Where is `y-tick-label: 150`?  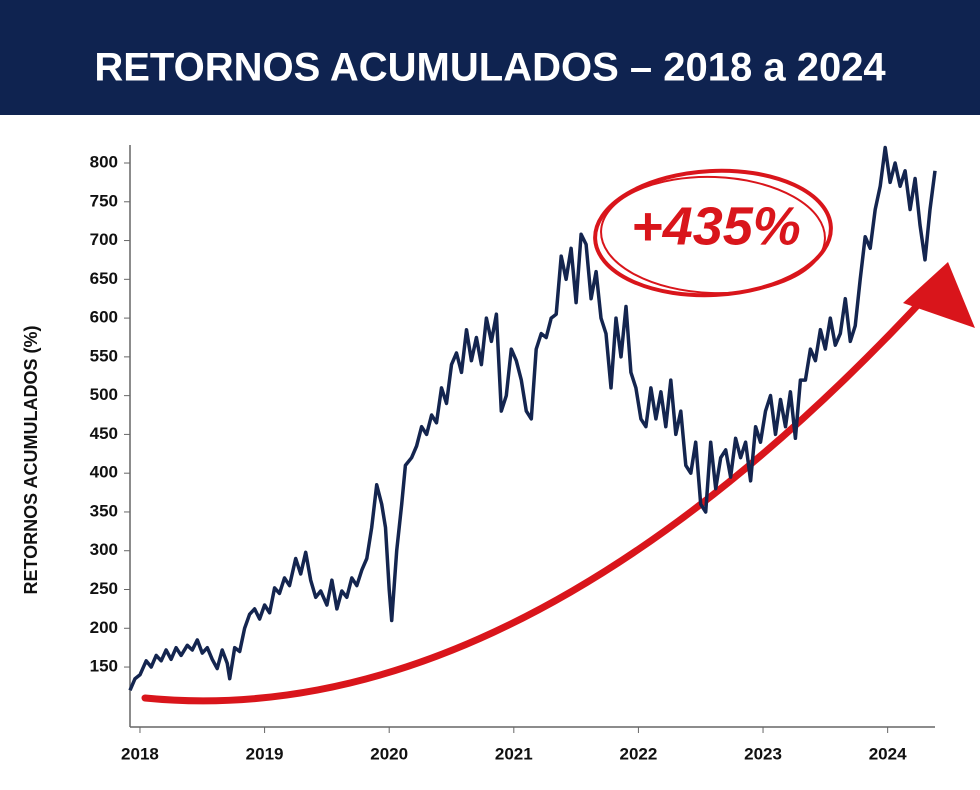
y-tick-label: 150 is located at coordinates (104, 666).